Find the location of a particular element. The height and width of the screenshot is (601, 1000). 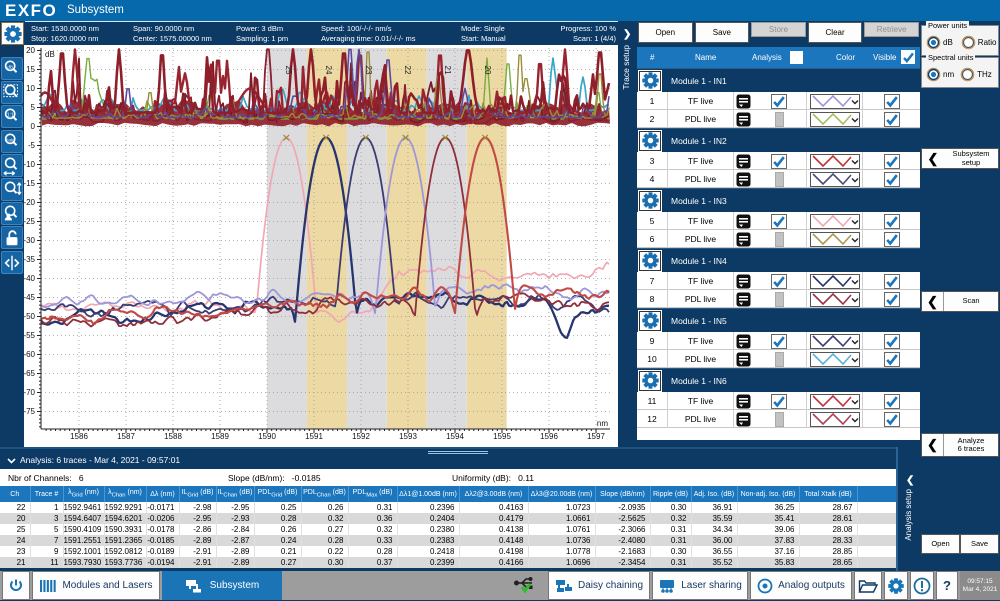

svg-text: -50 is located at coordinates (30, 316).